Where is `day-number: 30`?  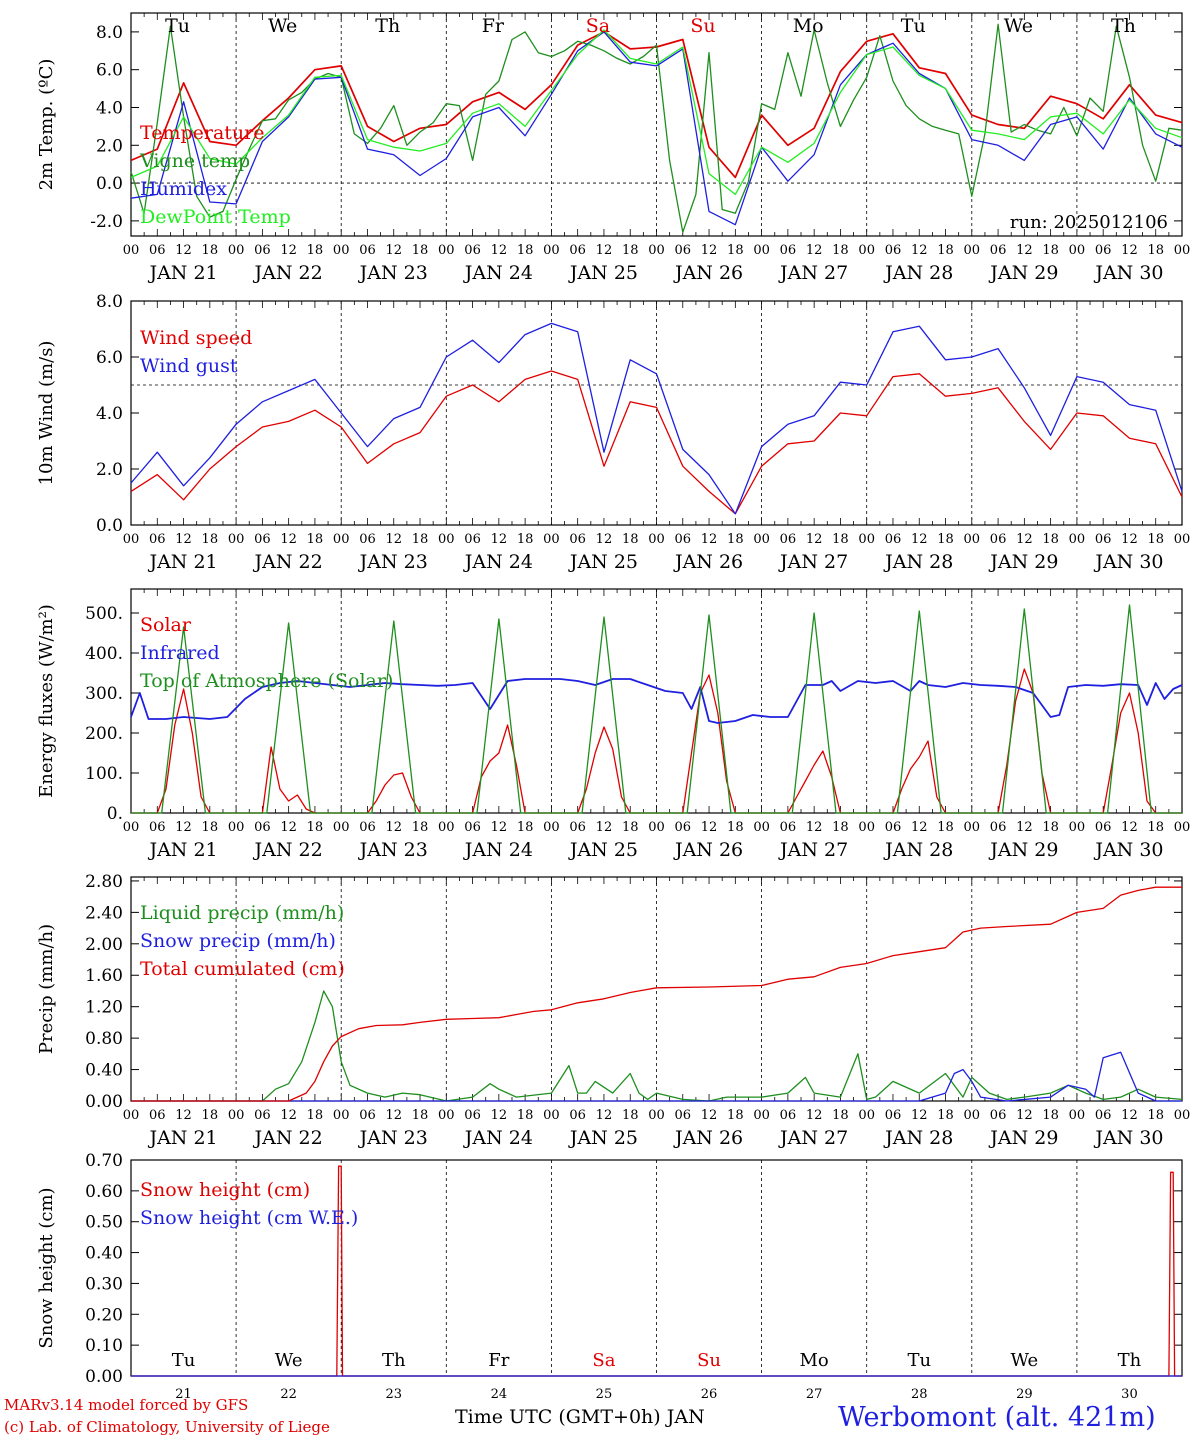
day-number: 30 is located at coordinates (1129, 1393).